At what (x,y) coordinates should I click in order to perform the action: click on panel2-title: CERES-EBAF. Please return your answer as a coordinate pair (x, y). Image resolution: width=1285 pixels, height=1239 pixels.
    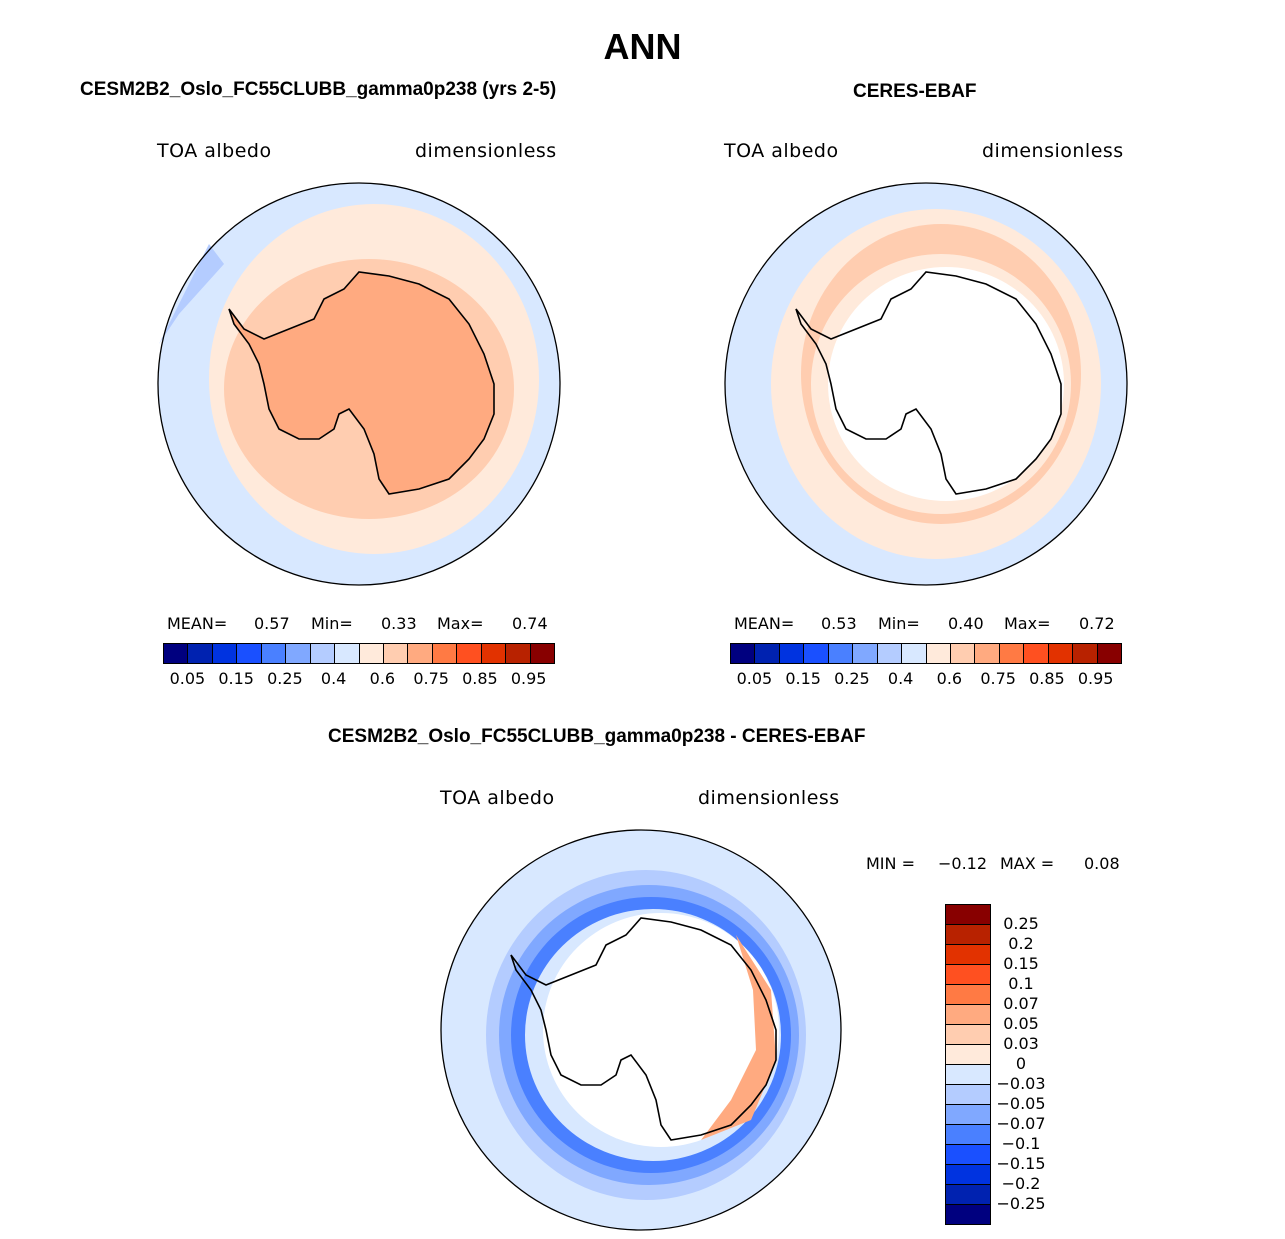
    Looking at the image, I should click on (915, 91).